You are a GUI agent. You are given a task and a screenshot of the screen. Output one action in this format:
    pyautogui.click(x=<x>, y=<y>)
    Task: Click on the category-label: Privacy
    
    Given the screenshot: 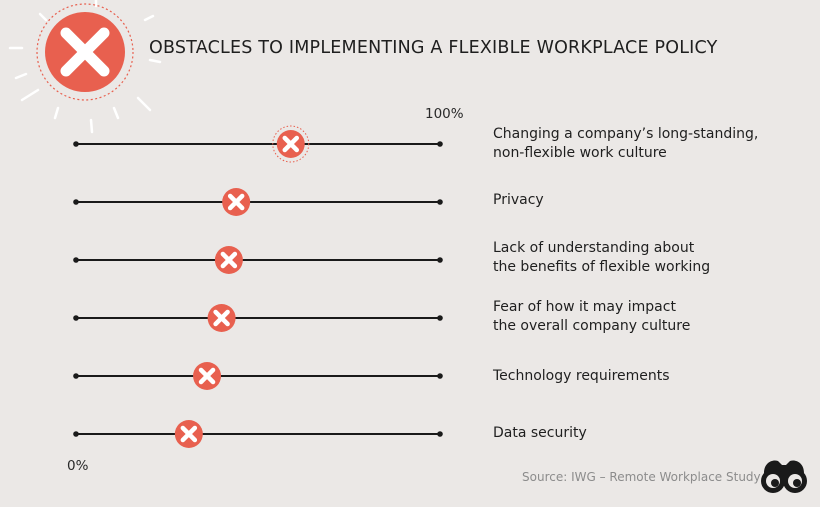 What is the action you would take?
    pyautogui.click(x=518, y=200)
    